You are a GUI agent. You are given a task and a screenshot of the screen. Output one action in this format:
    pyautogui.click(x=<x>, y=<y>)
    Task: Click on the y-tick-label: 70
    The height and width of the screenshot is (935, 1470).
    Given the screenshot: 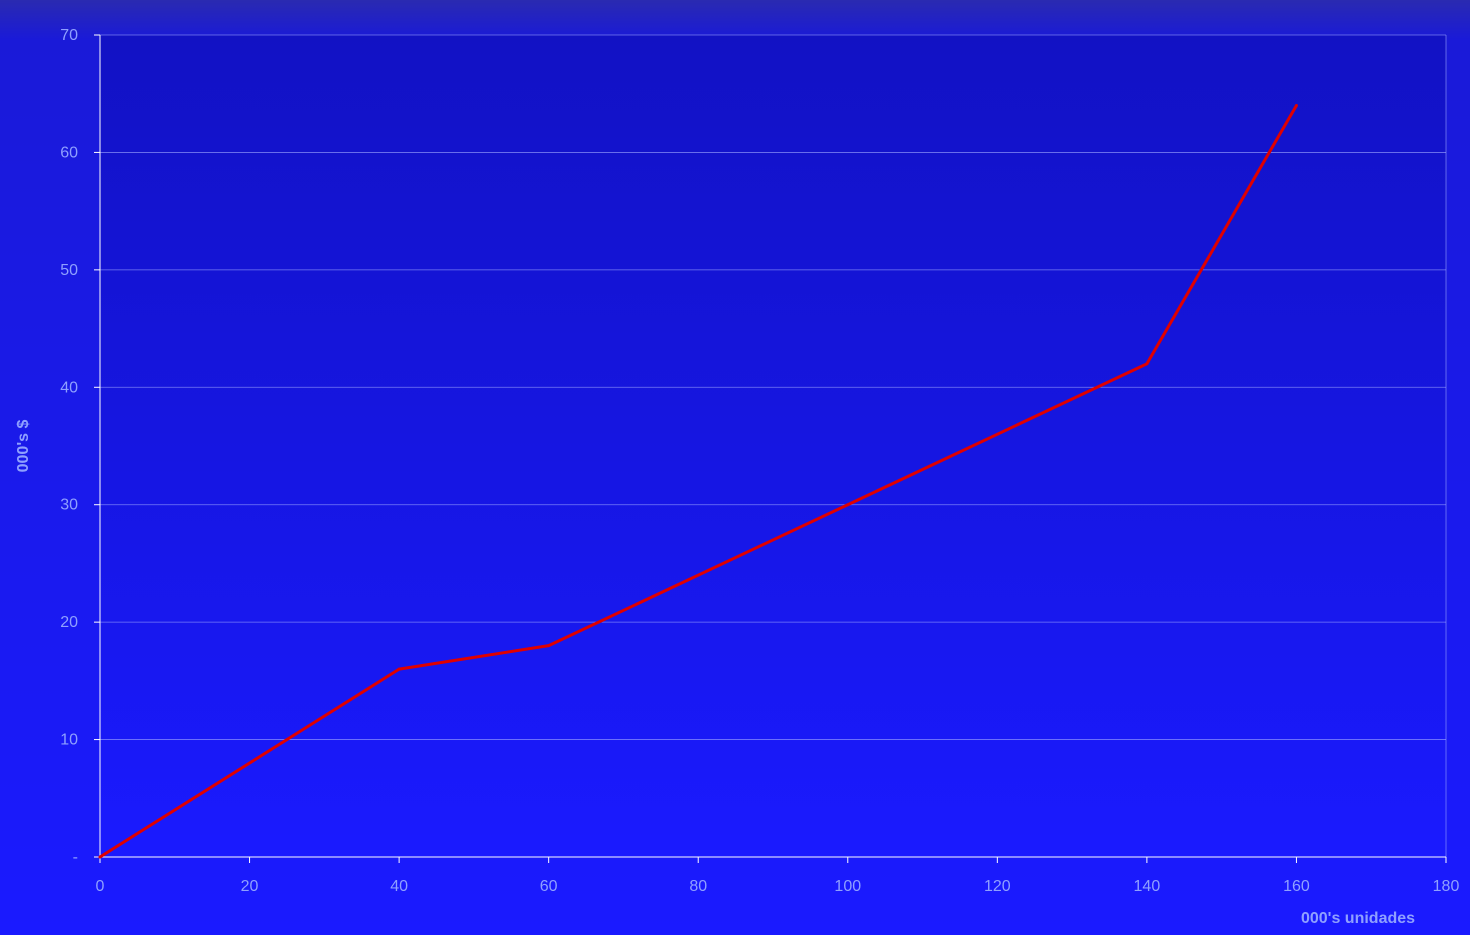 What is the action you would take?
    pyautogui.click(x=69, y=35)
    